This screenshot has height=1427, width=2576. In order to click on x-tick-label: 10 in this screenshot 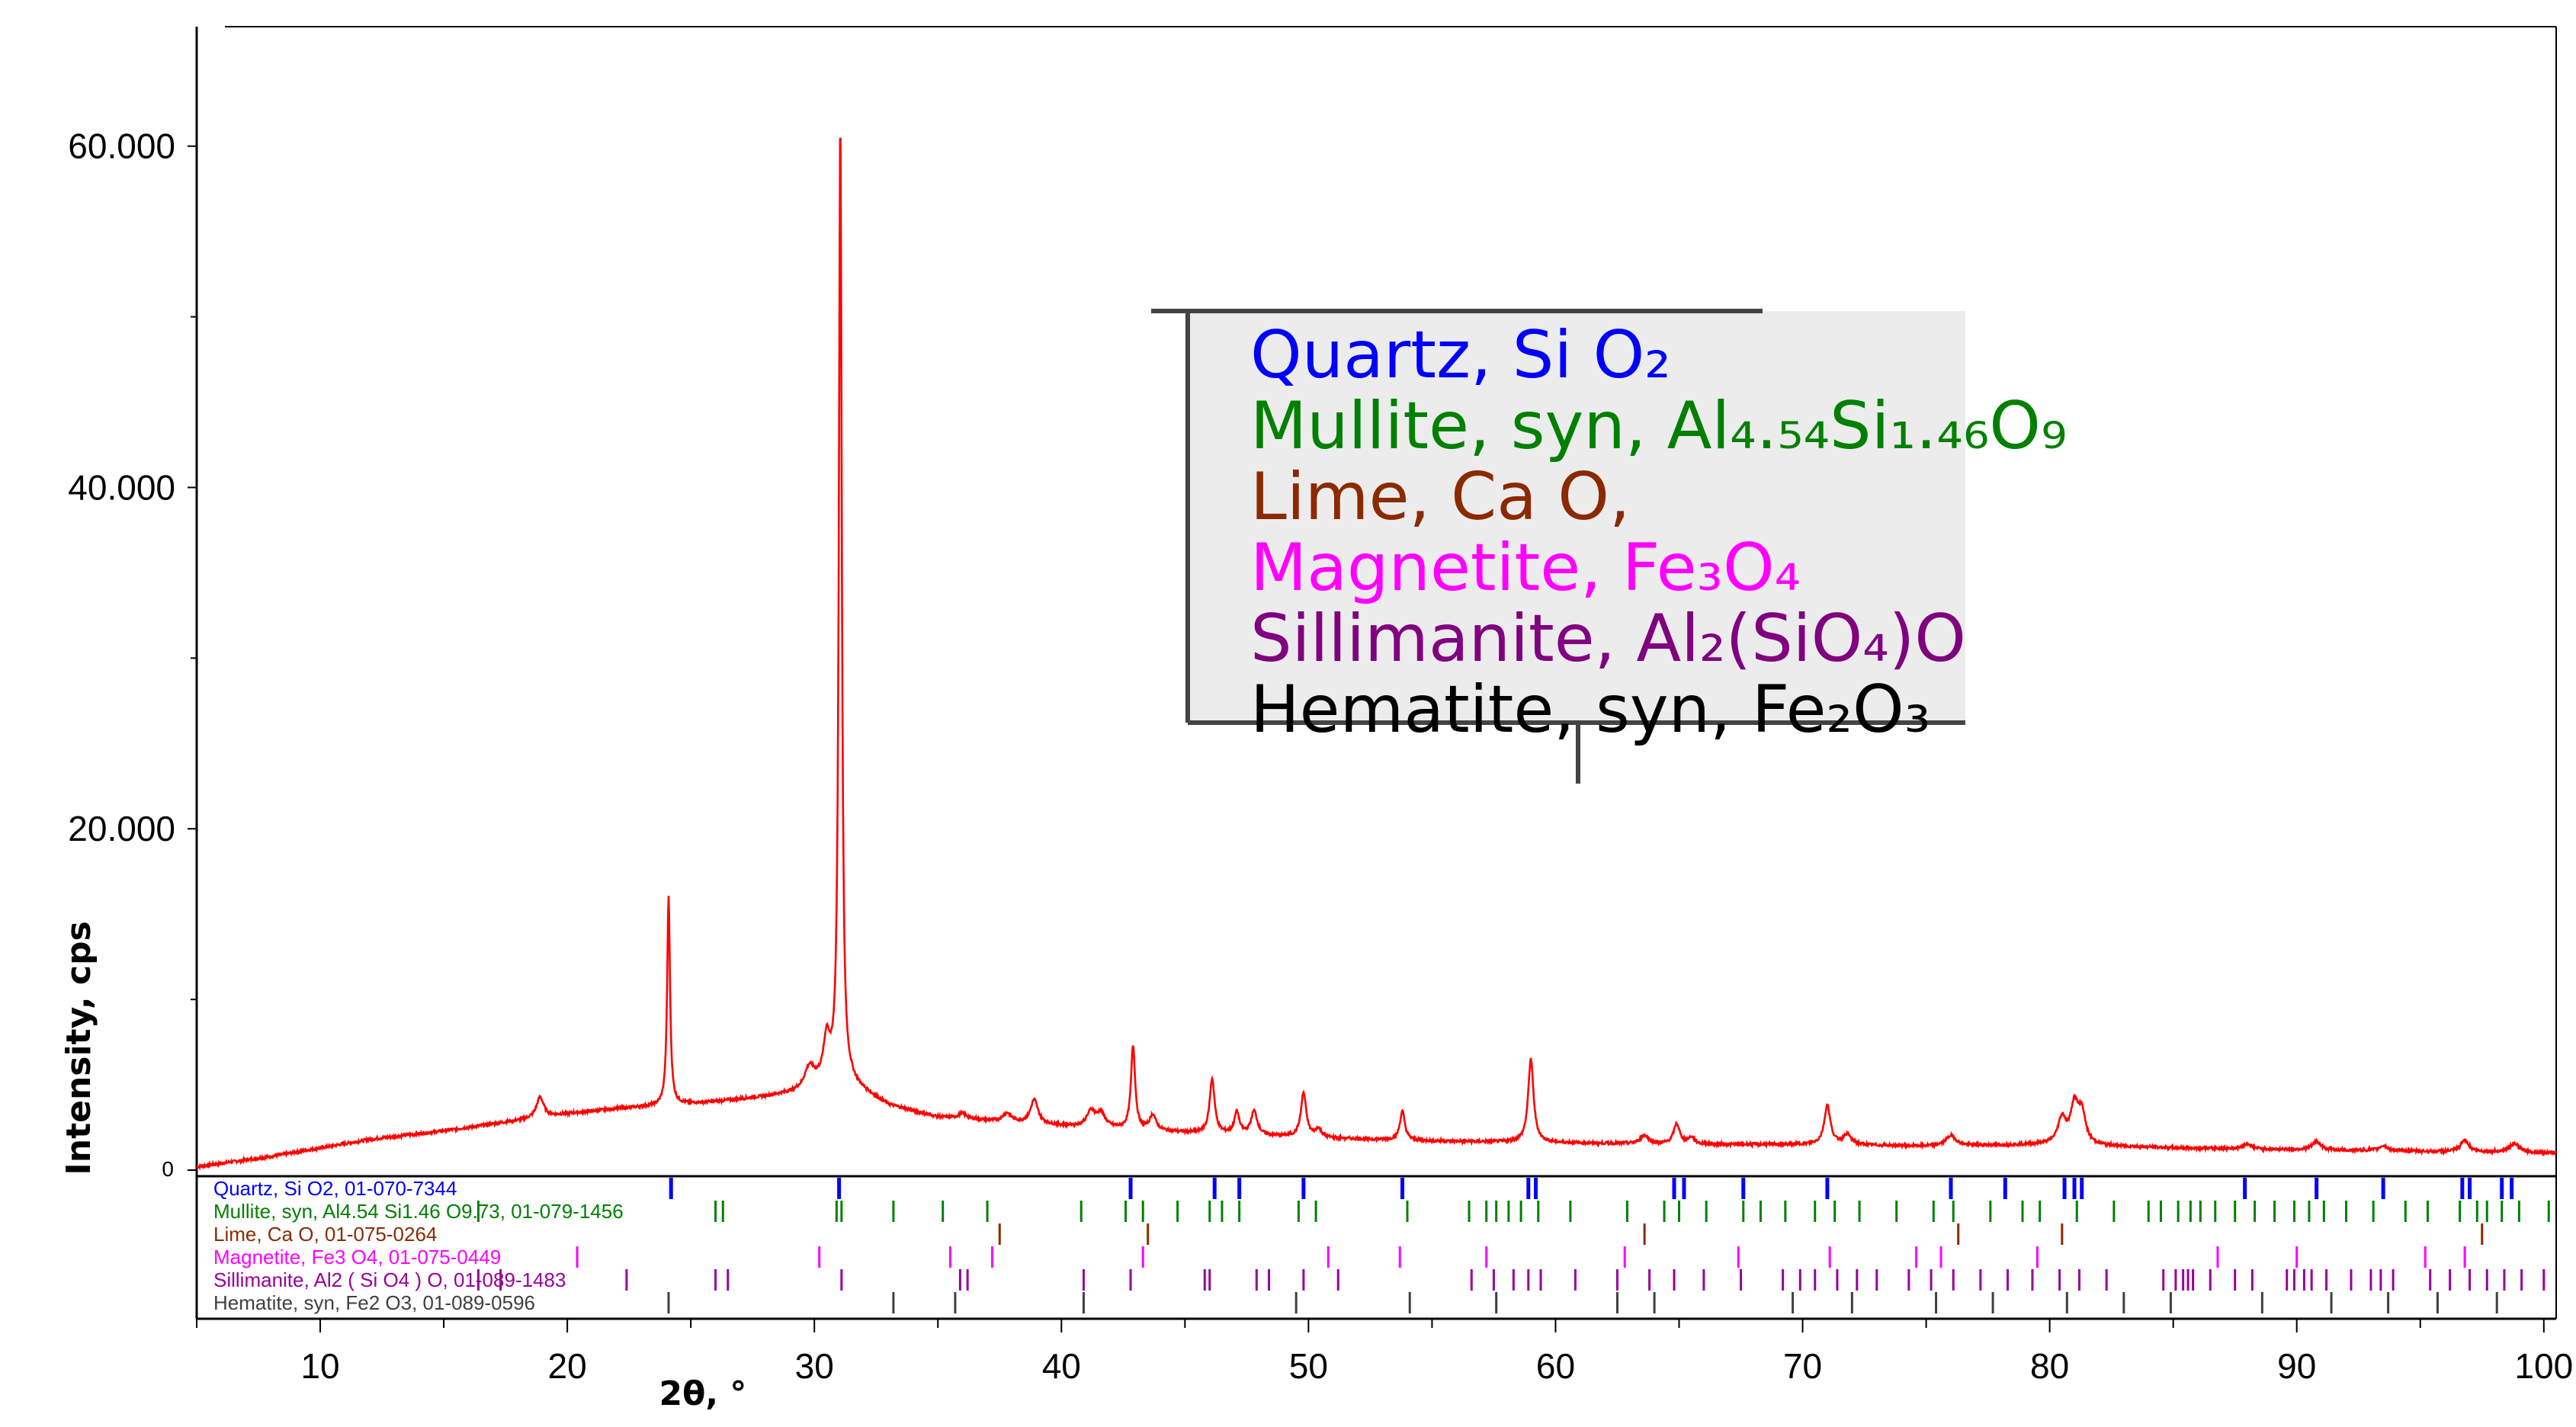, I will do `click(319, 1366)`.